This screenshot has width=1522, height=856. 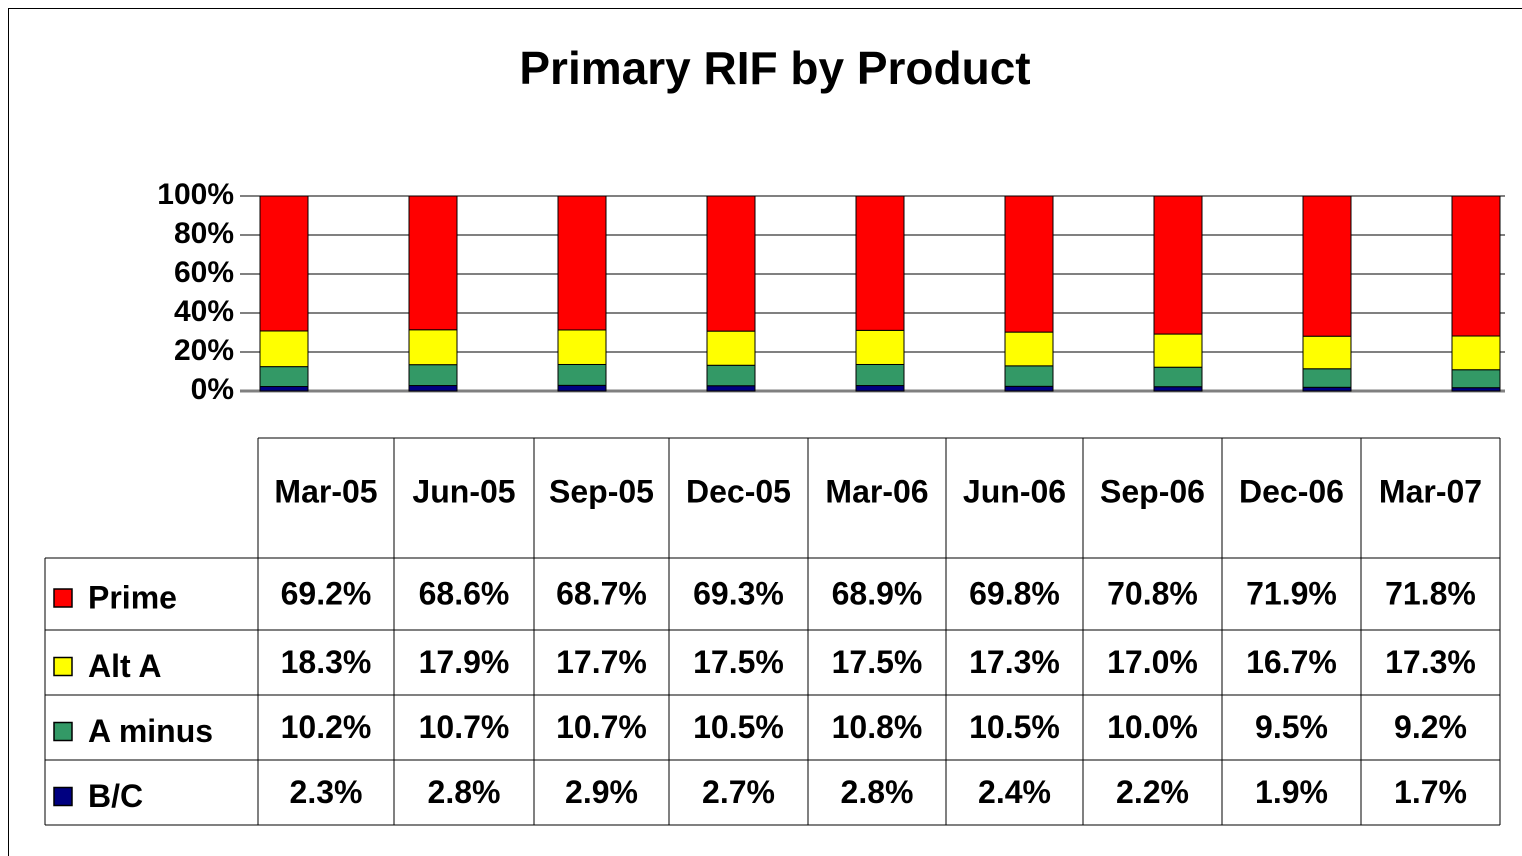 What do you see at coordinates (1014, 491) in the screenshot?
I see `table-header: Jun-06` at bounding box center [1014, 491].